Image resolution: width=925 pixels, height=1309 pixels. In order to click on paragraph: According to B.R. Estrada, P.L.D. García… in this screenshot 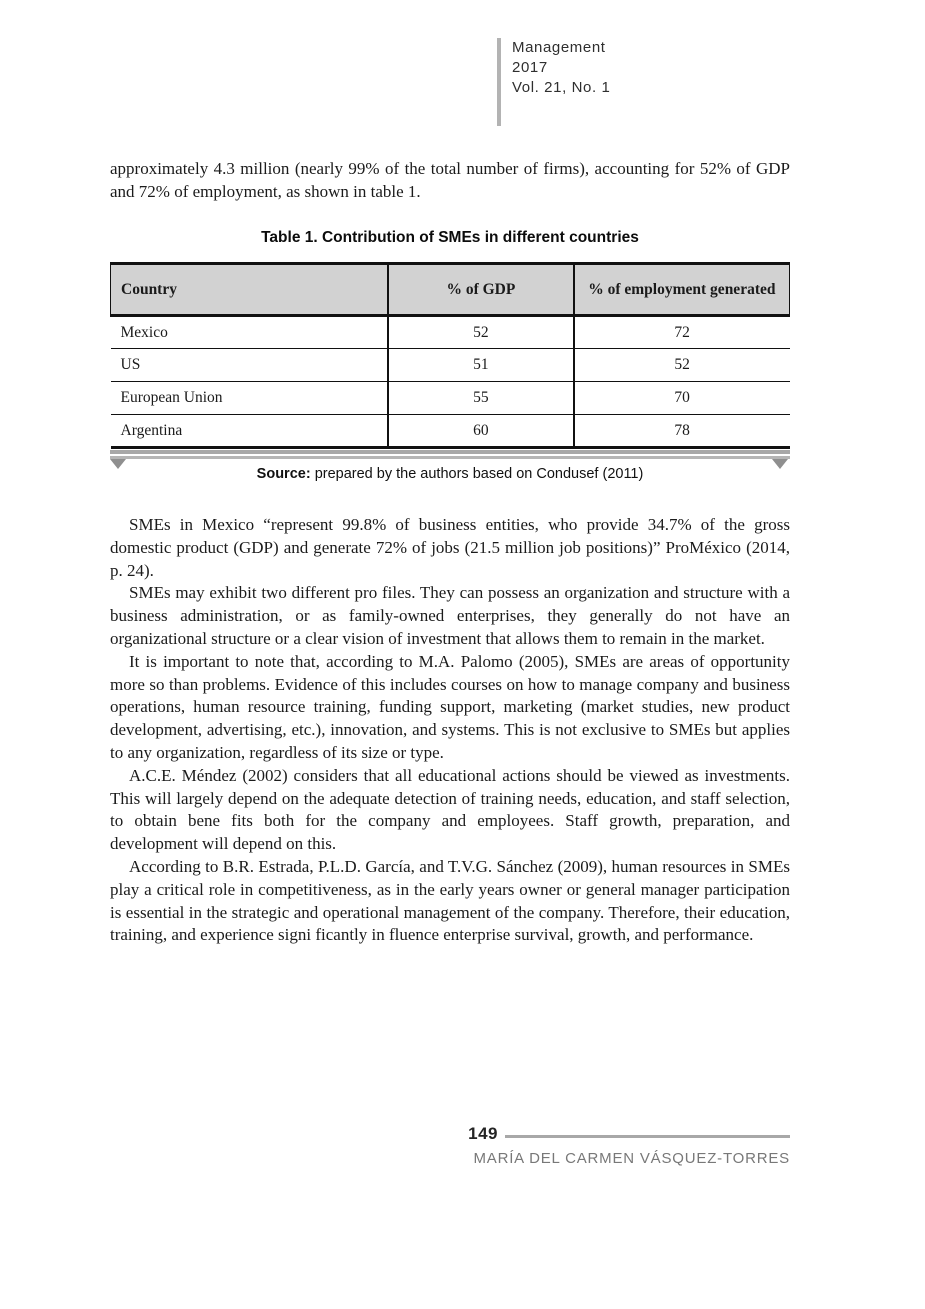, I will do `click(450, 900)`.